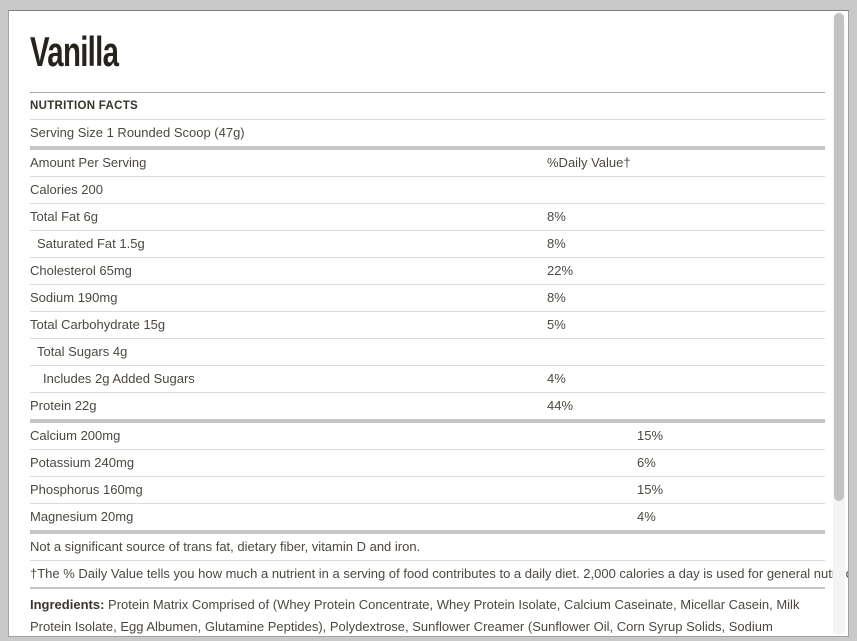 This screenshot has width=857, height=641. Describe the element at coordinates (137, 132) in the screenshot. I see `serving-size-label: Serving Size 1 Rounded Scoop (47g)` at that location.